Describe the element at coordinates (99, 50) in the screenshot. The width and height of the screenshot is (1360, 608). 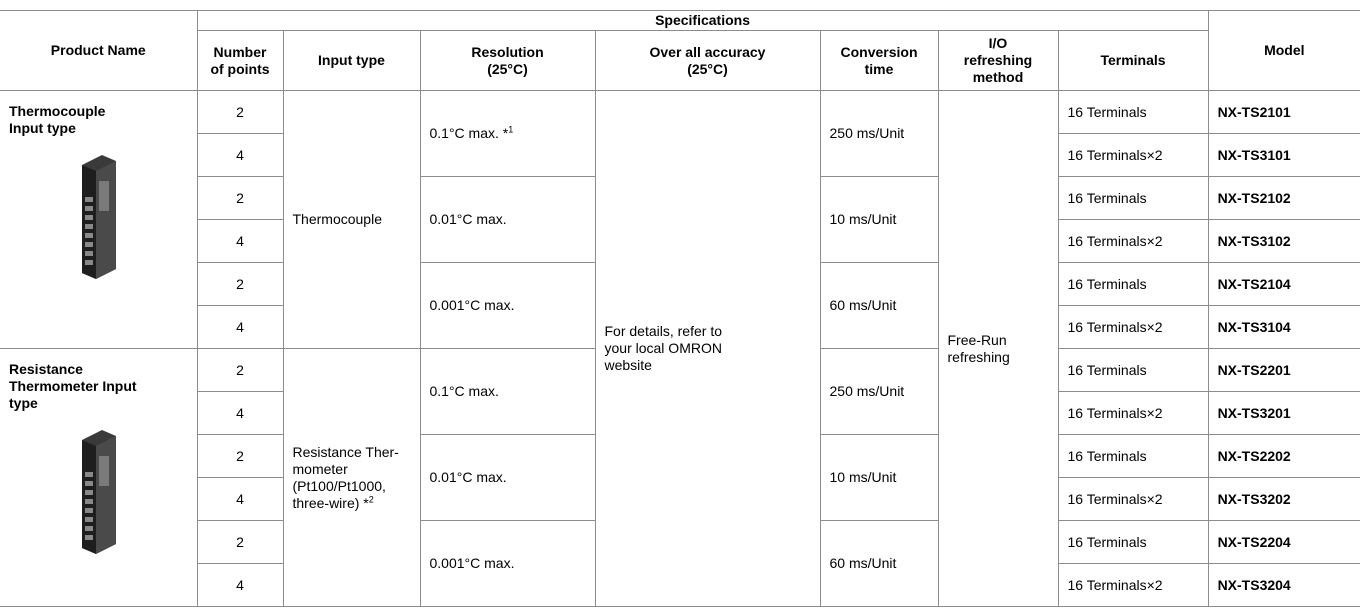
I see `header-cell: Product Name` at that location.